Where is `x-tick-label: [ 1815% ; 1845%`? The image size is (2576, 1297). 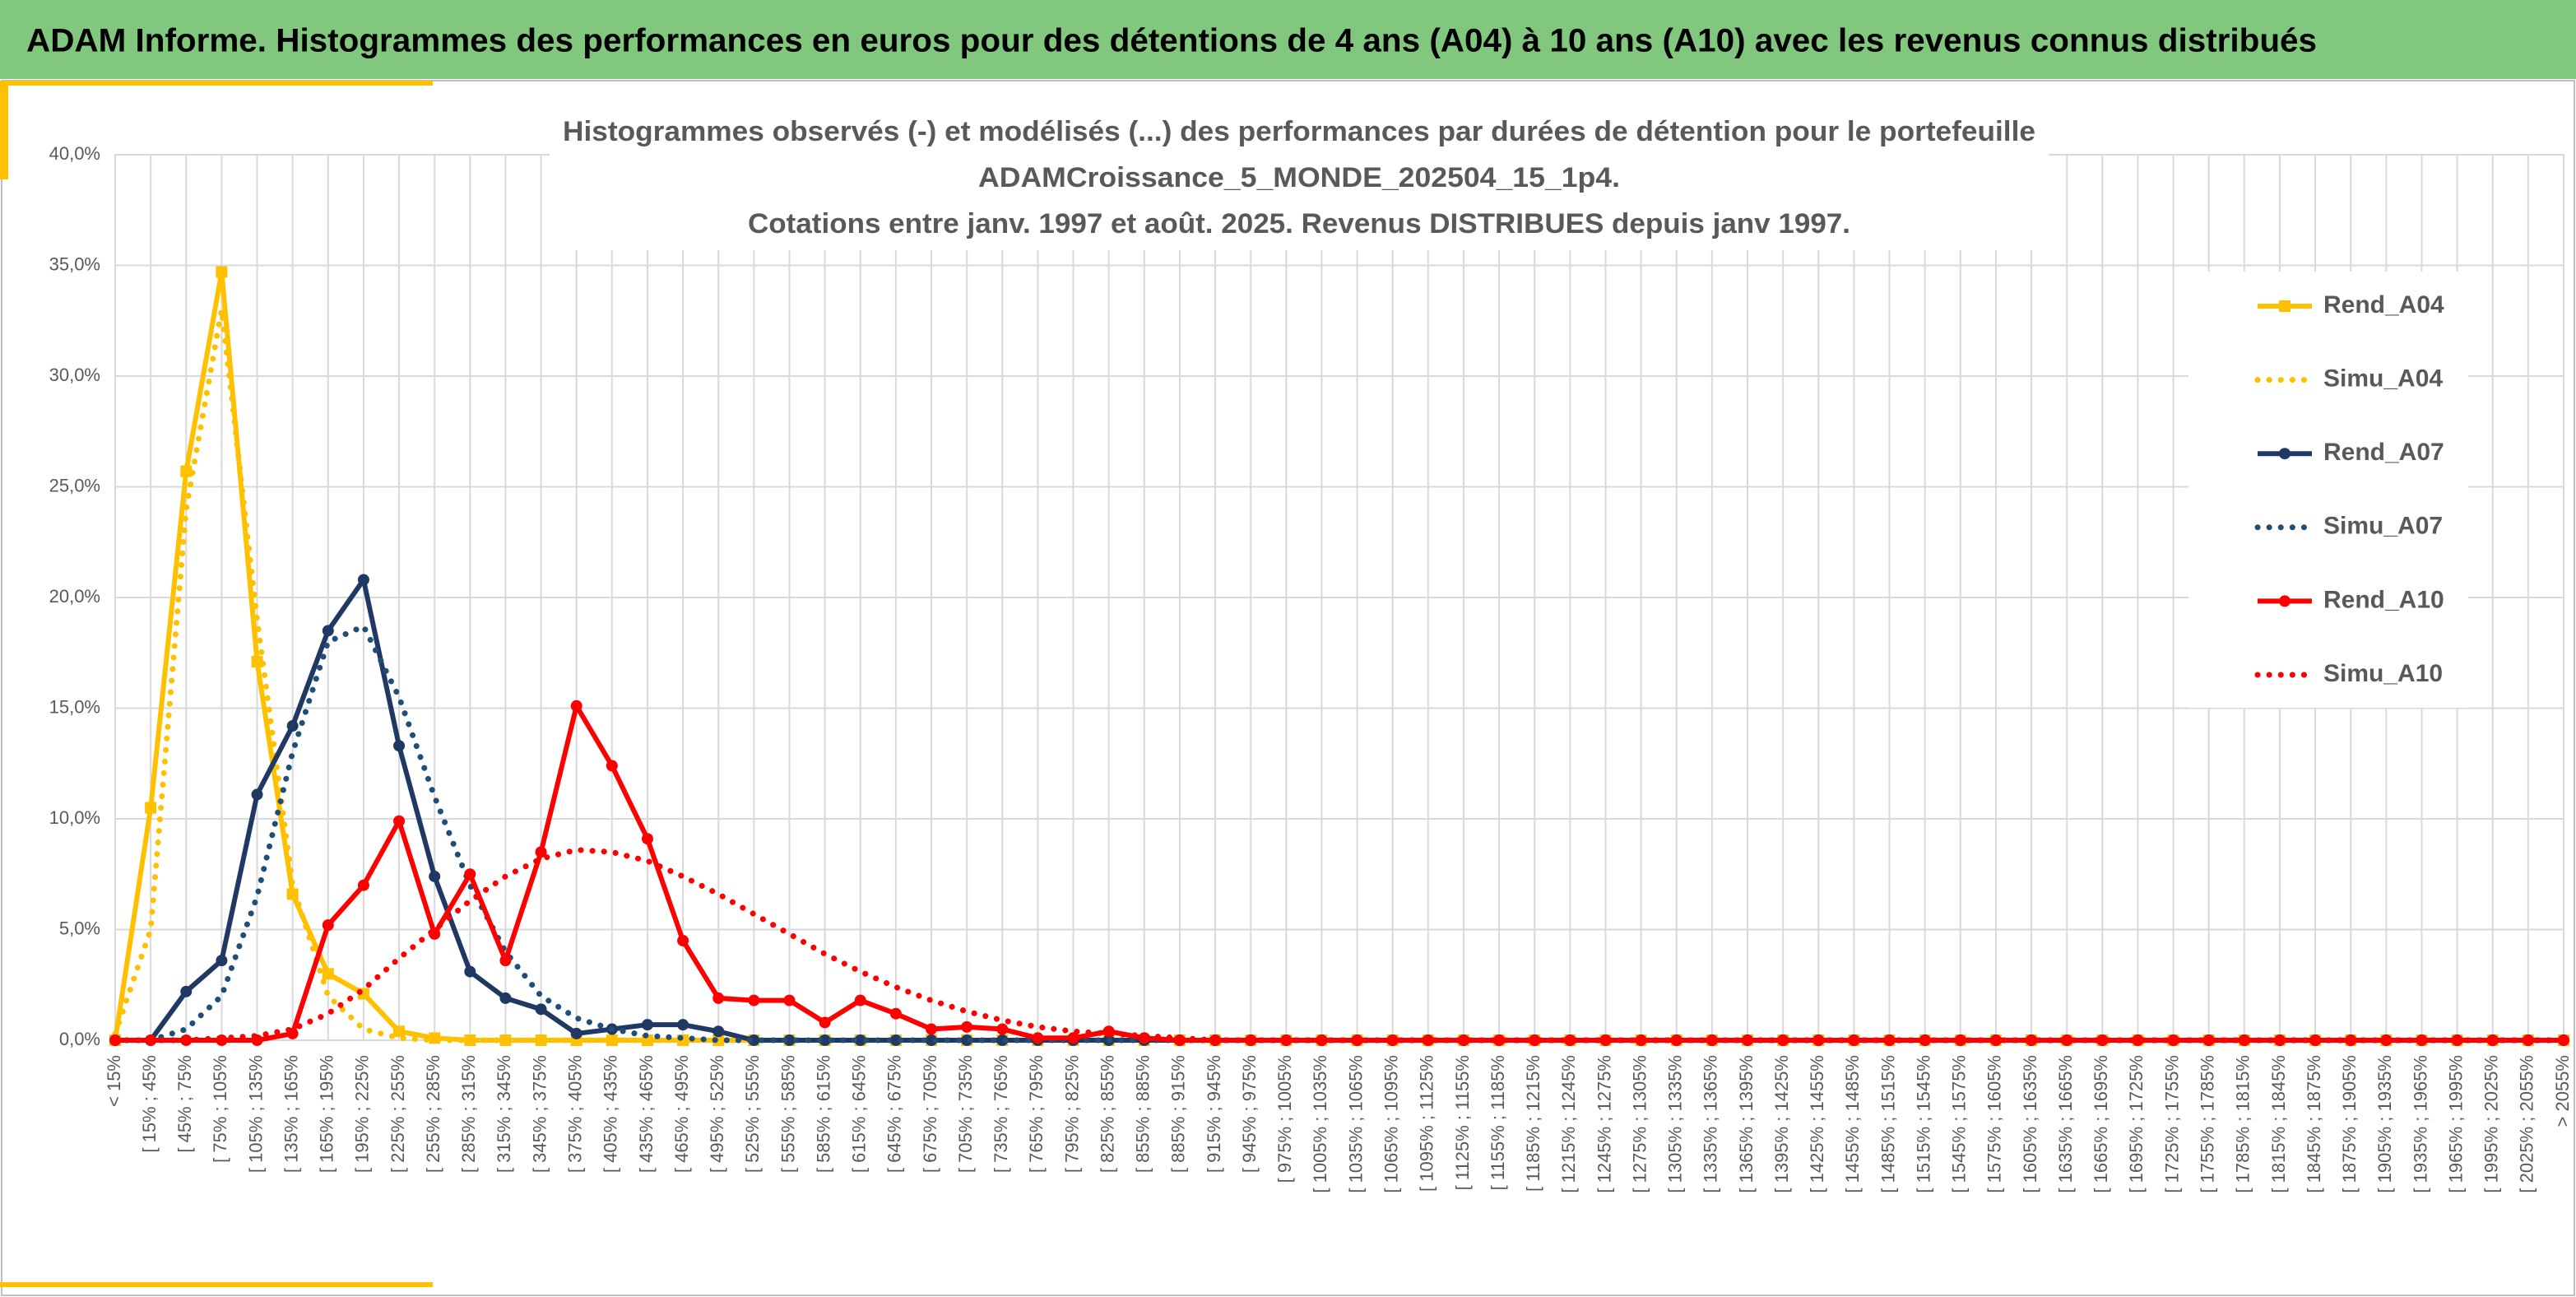
x-tick-label: [ 1815% ; 1845% is located at coordinates (2278, 1124).